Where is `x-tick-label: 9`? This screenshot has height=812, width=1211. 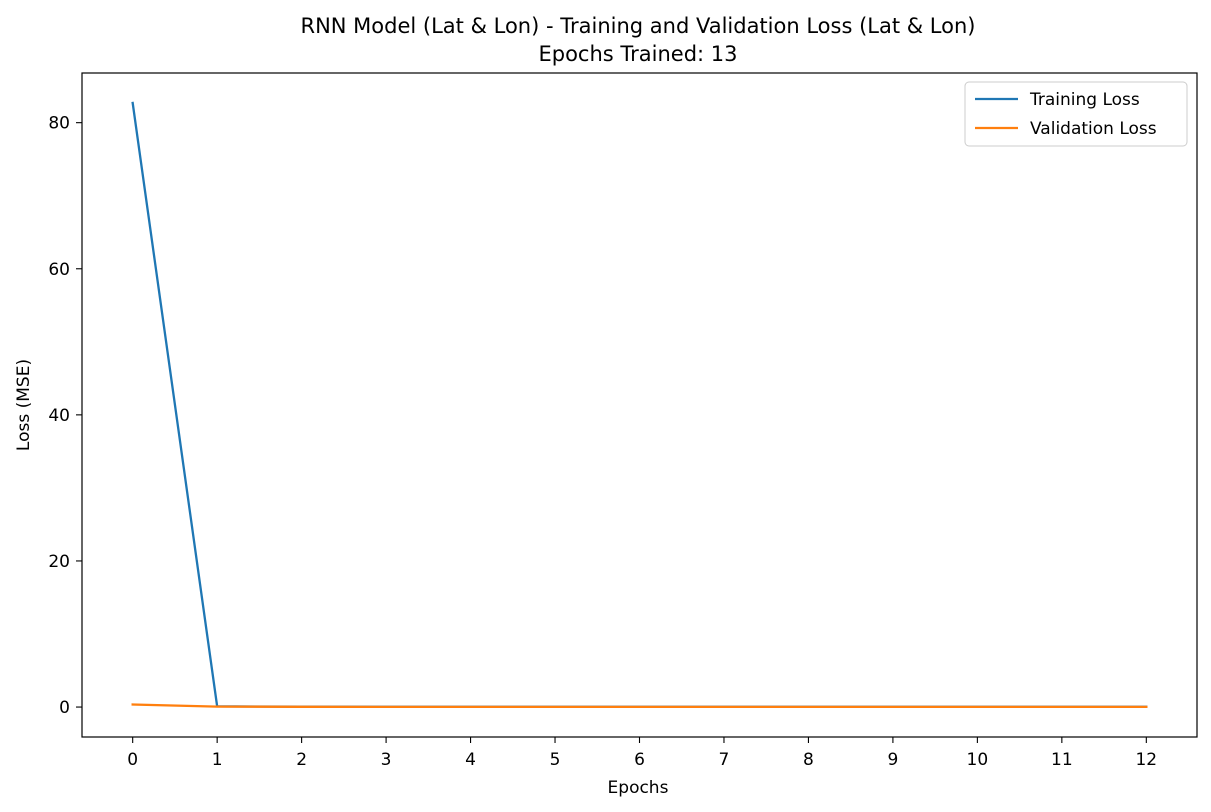 x-tick-label: 9 is located at coordinates (892, 760).